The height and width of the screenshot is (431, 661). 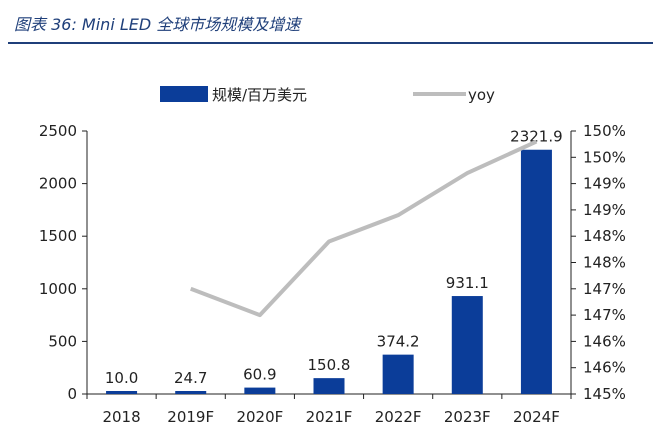 I want to click on x-tick-label: 2024F, so click(x=536, y=417).